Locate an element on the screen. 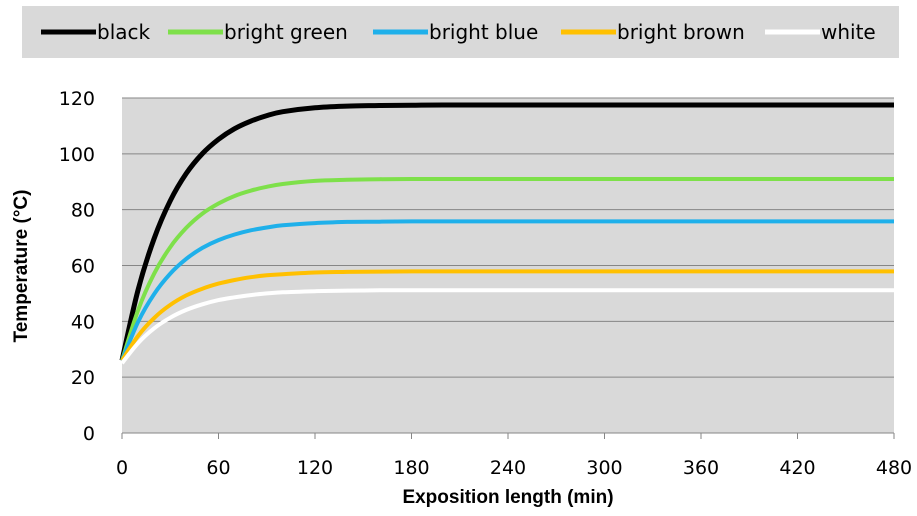 Image resolution: width=917 pixels, height=516 pixels. x-tick-label: 360 is located at coordinates (701, 468).